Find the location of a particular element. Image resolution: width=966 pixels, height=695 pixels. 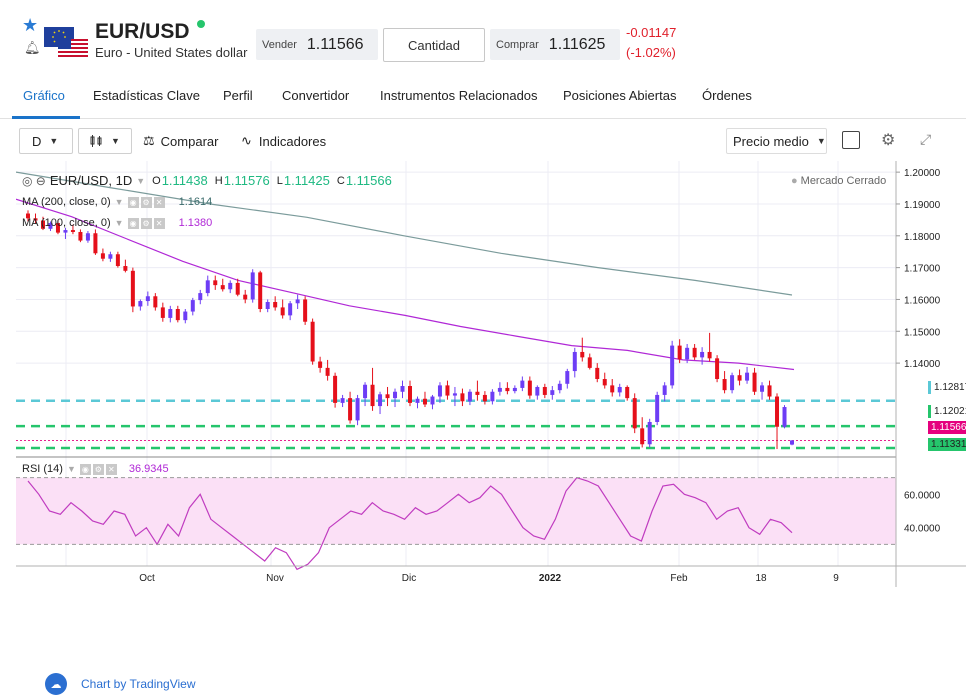

buy-button: Comprar 1.11625 is located at coordinates (555, 44).